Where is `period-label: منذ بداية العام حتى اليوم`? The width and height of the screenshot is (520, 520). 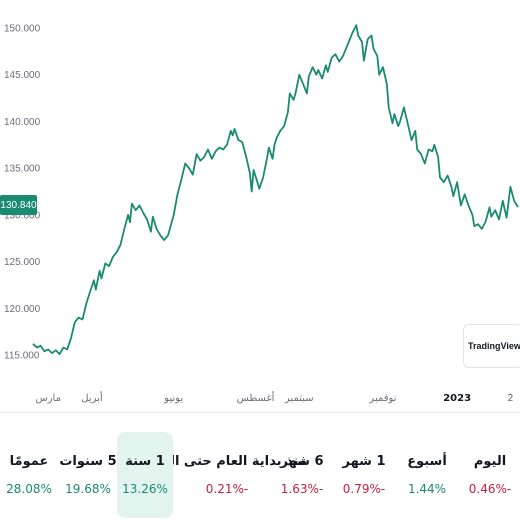
period-label: منذ بداية العام حتى اليوم is located at coordinates (227, 461).